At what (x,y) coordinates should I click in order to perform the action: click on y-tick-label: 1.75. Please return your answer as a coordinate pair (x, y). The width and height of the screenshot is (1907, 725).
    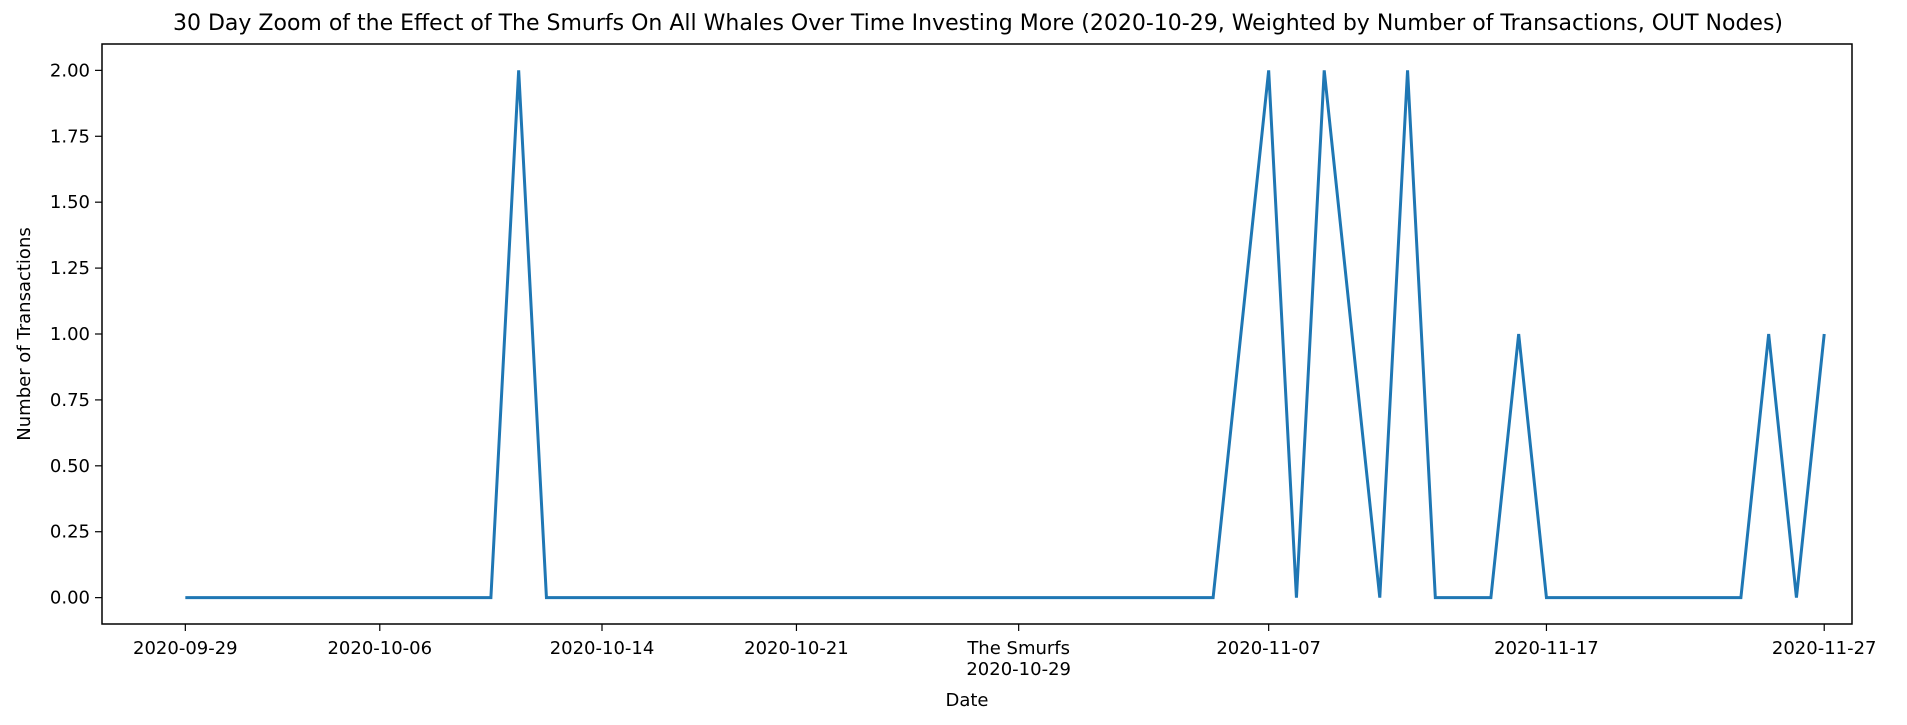
    Looking at the image, I should click on (70, 136).